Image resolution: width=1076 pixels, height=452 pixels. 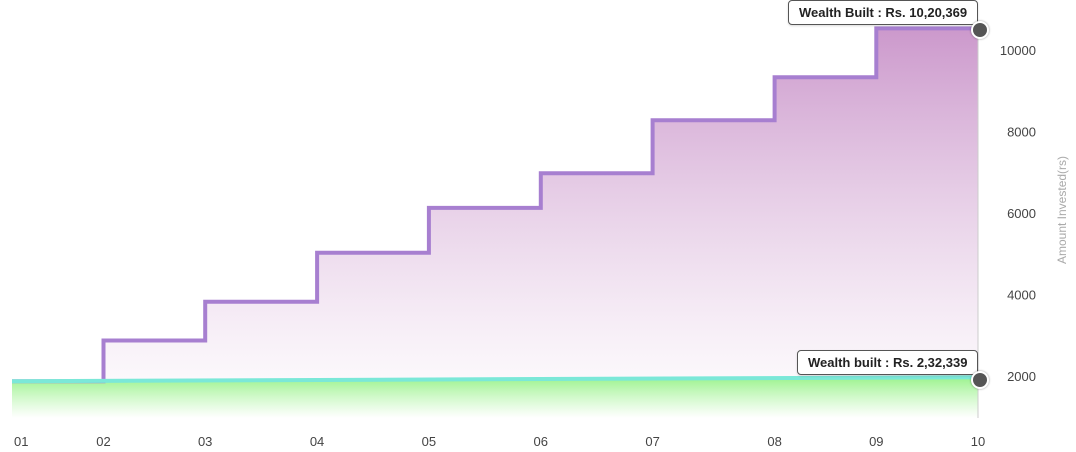 What do you see at coordinates (205, 441) in the screenshot?
I see `x-tick-label: 03` at bounding box center [205, 441].